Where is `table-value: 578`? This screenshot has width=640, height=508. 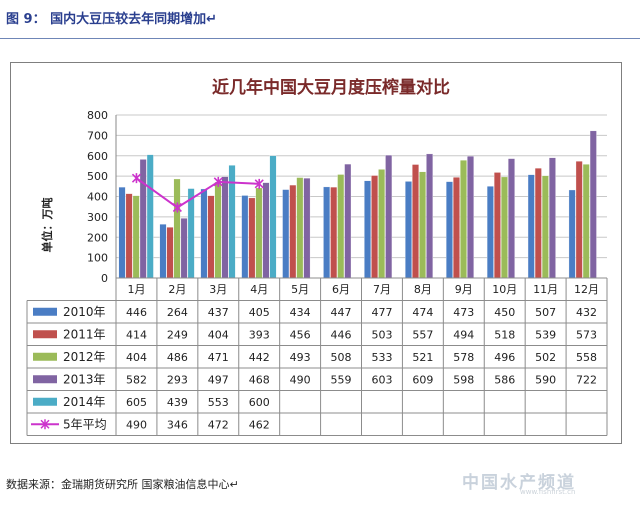
table-value: 578 is located at coordinates (463, 357).